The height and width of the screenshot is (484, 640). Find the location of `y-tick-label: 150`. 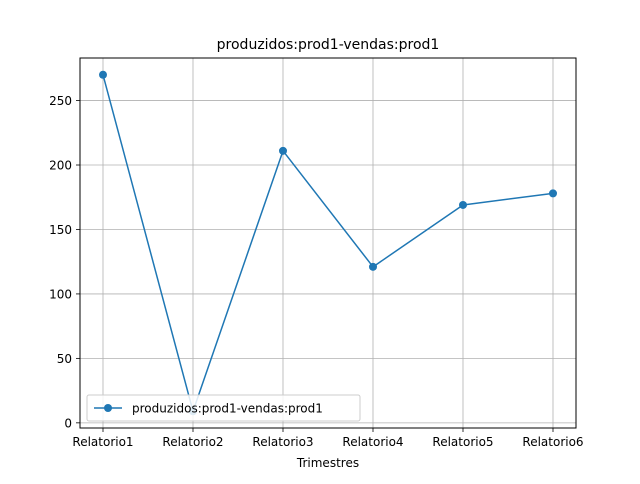

y-tick-label: 150 is located at coordinates (60, 230).